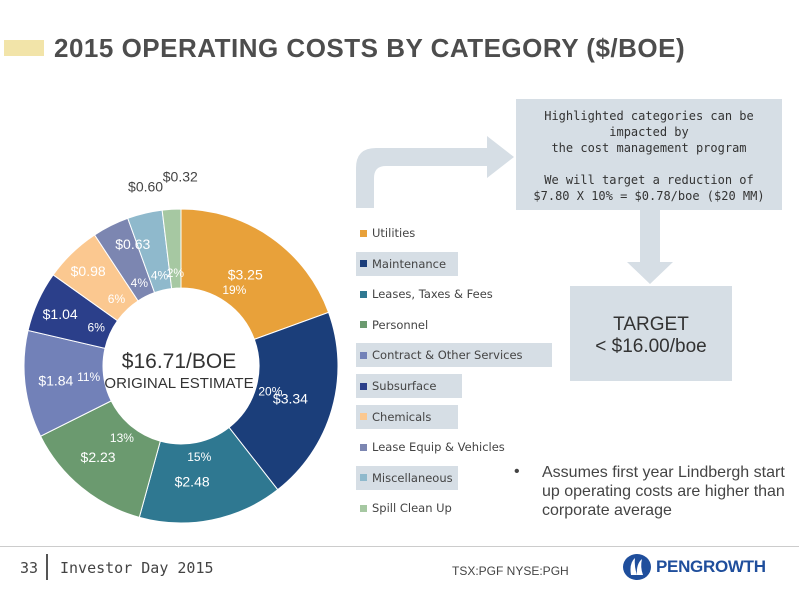 The image size is (799, 599). Describe the element at coordinates (132, 244) in the screenshot. I see `value-label-lease-equip-vehicles: $0.63` at that location.